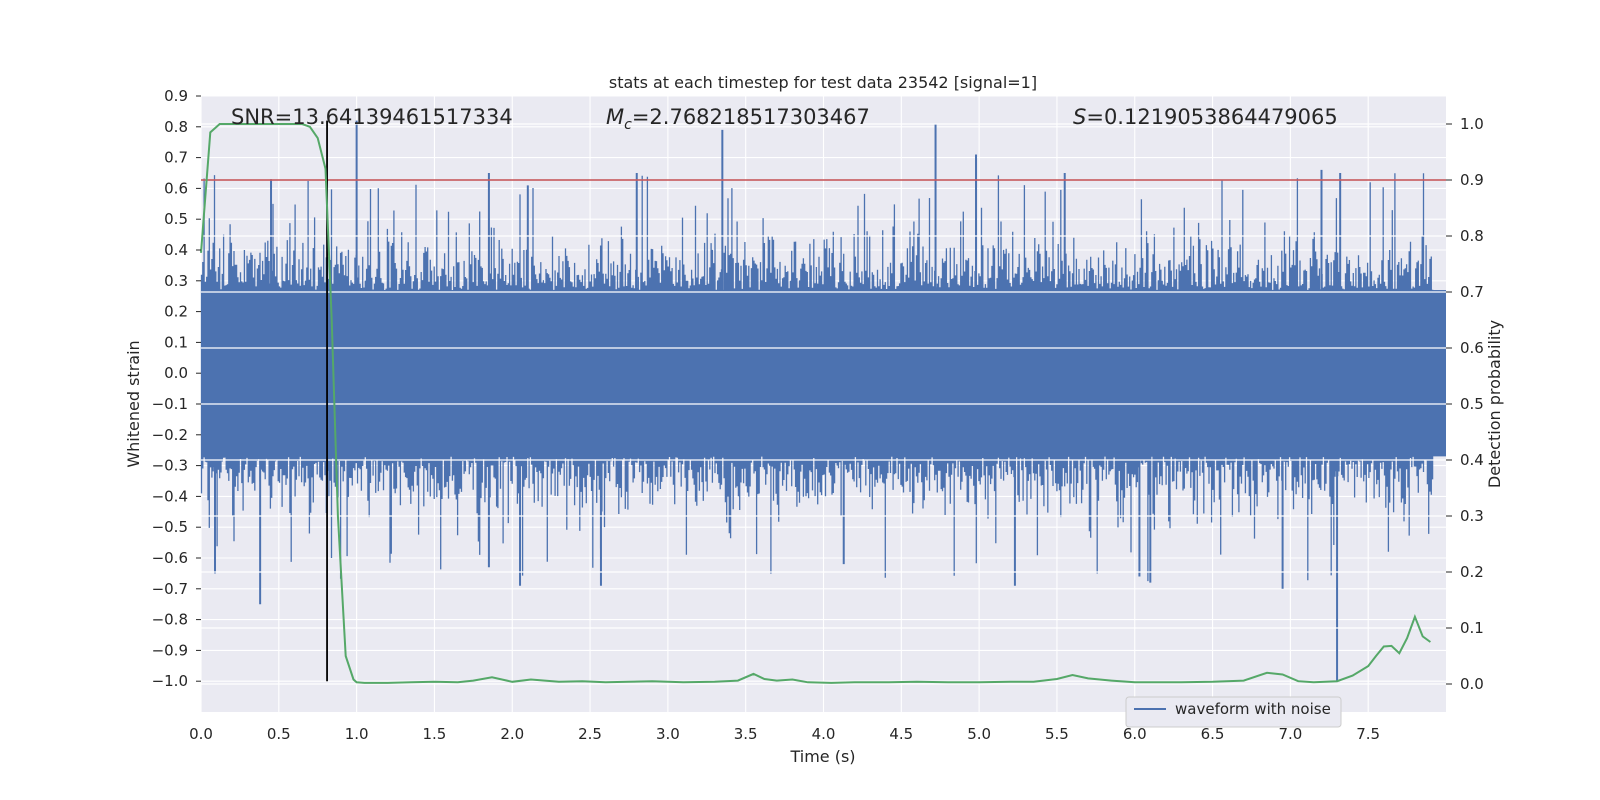  Describe the element at coordinates (1472, 404) in the screenshot. I see `y2-tick-label: 0.5` at that location.